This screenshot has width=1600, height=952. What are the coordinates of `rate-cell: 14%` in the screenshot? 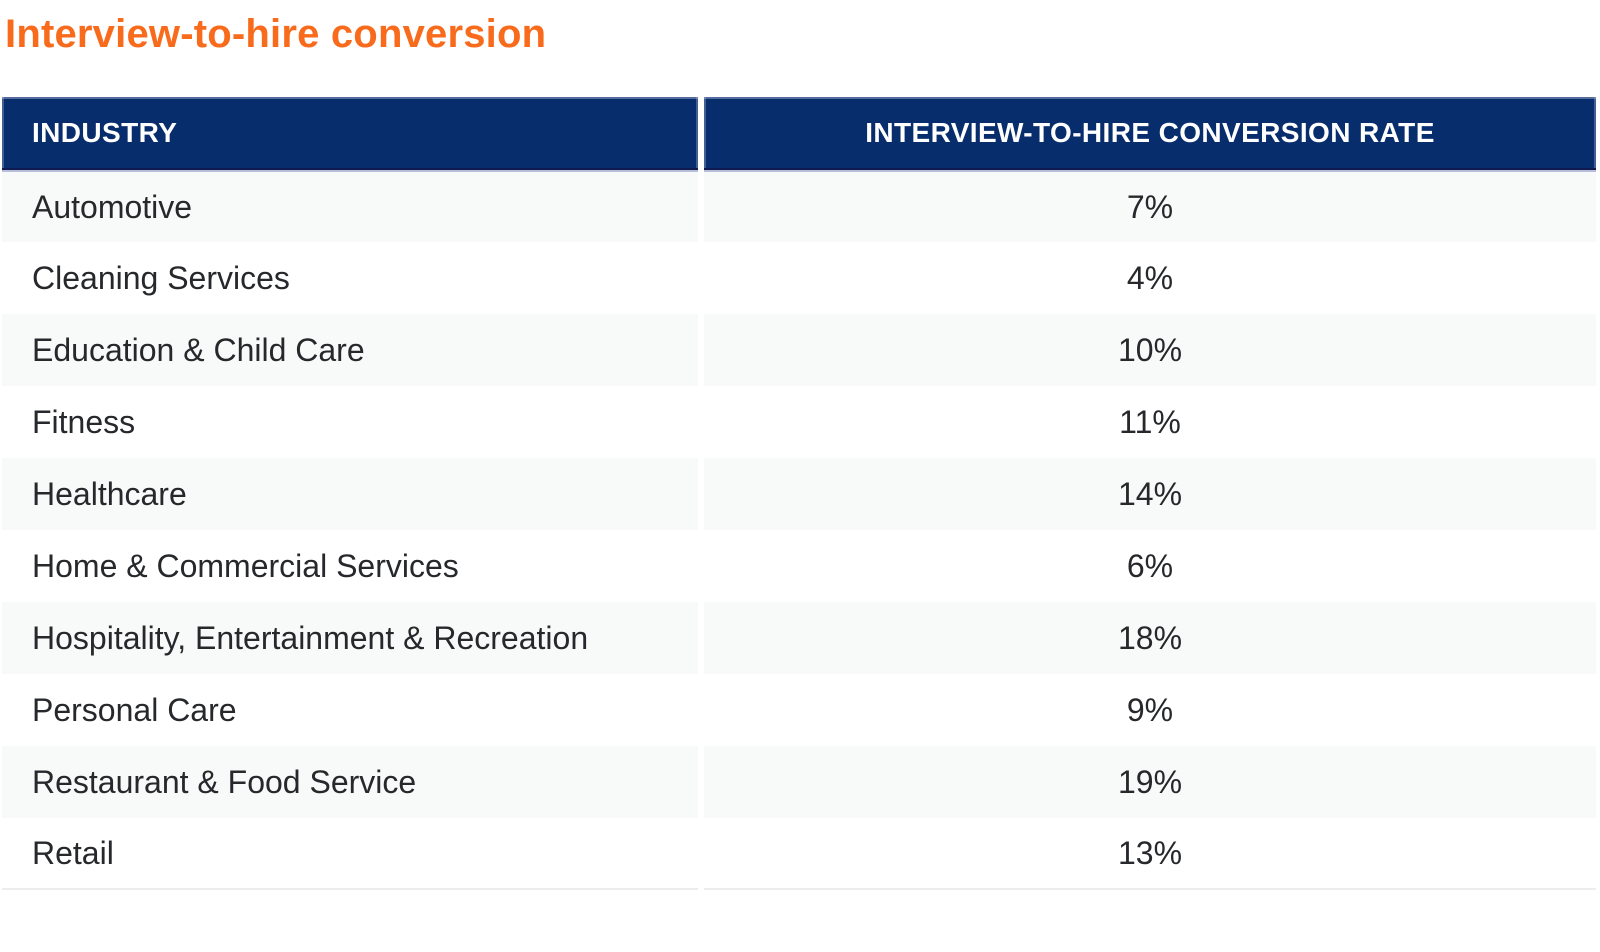 It's located at (1150, 494).